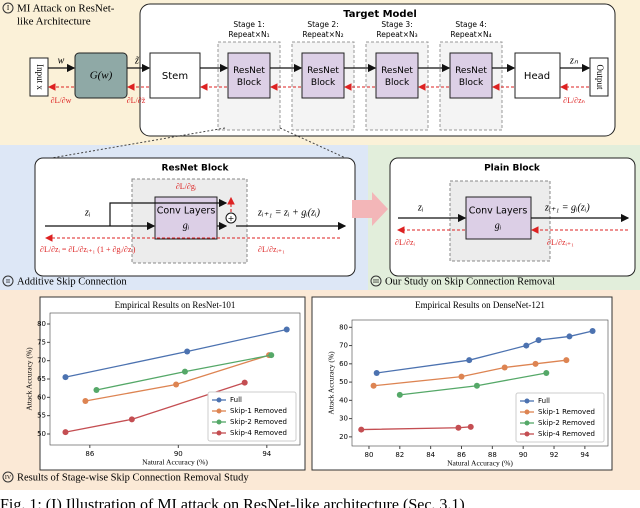  I want to click on box-title: Plain Block, so click(512, 169).